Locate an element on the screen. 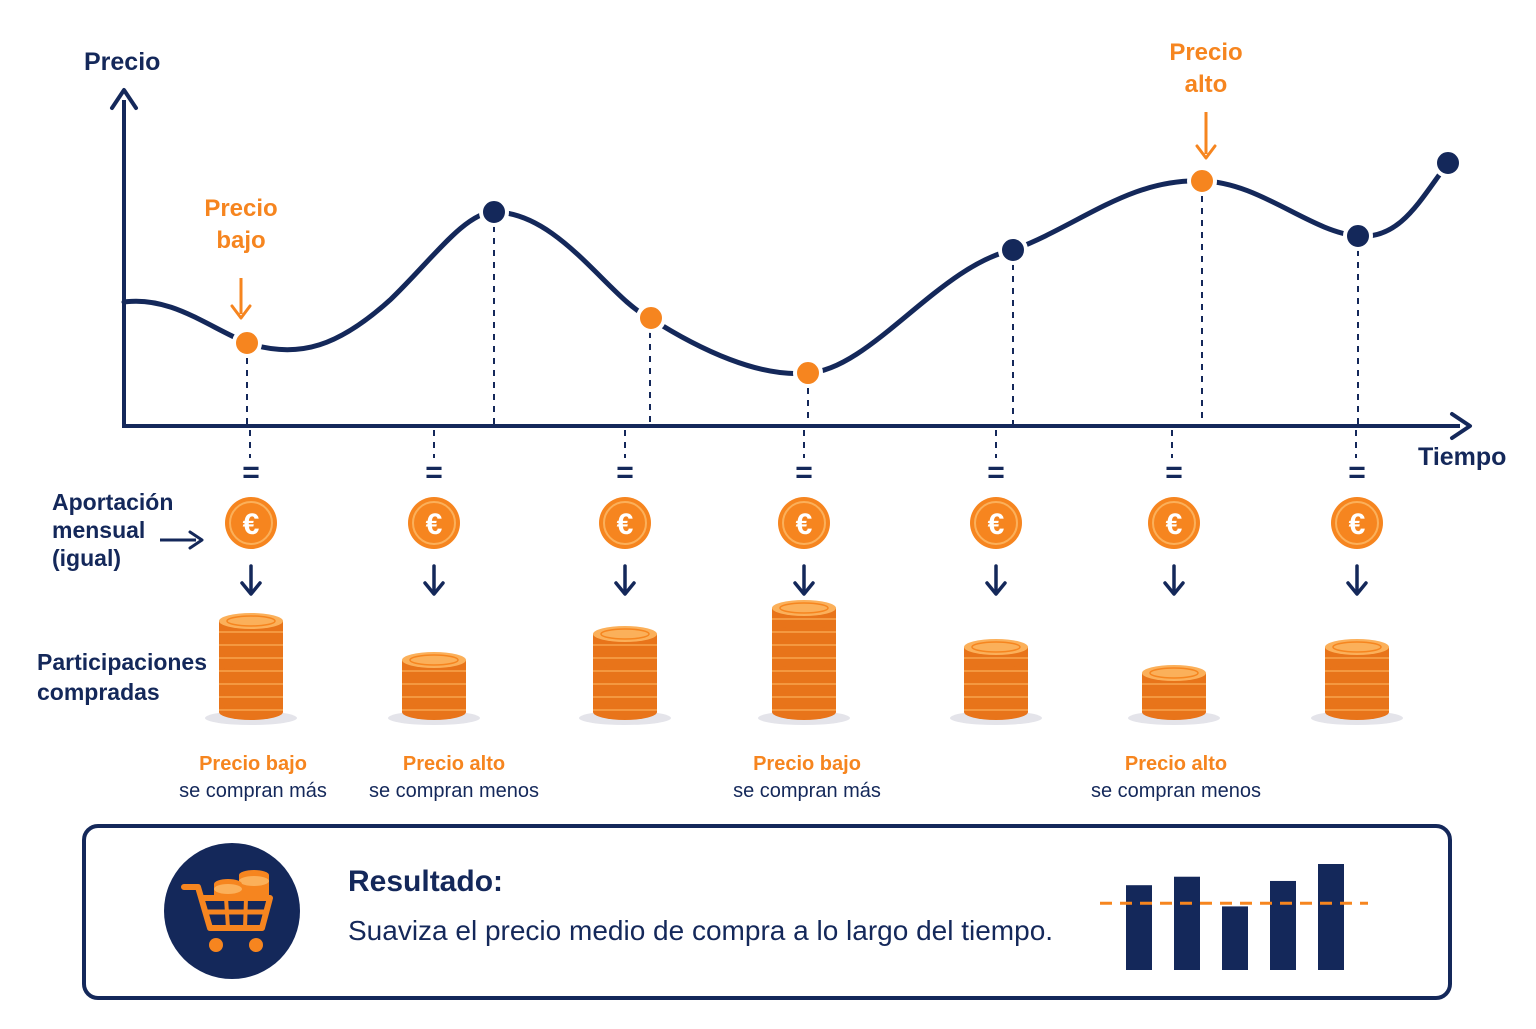  contribution-label: Aportación mensual (igual) is located at coordinates (128, 530).